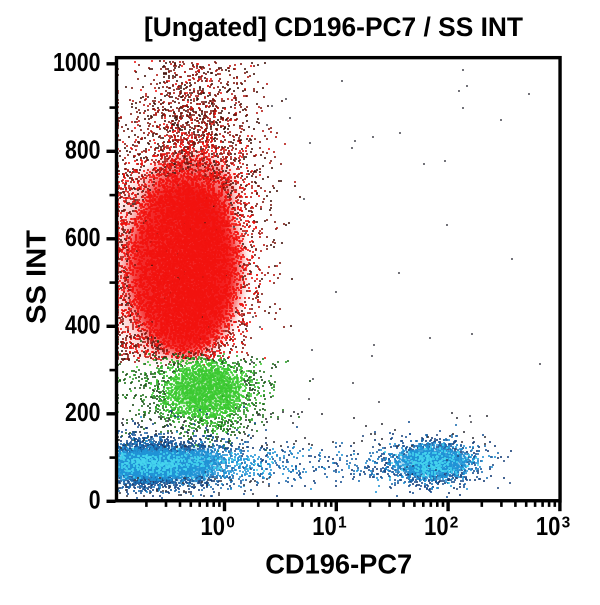 This screenshot has height=605, width=600. I want to click on svg-text: [Ungated] CD196-PC7 / SS INT, so click(333, 27).